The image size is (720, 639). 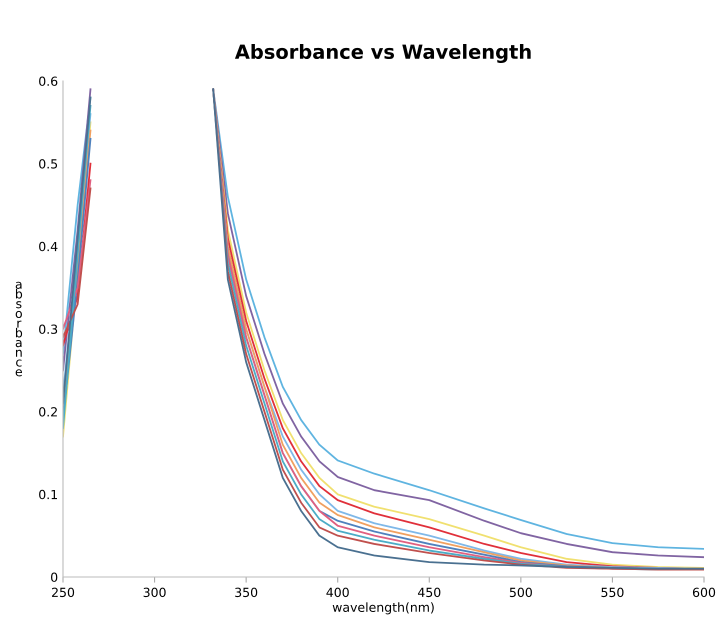 I want to click on x-axis-title: wavelength(nm), so click(x=383, y=608).